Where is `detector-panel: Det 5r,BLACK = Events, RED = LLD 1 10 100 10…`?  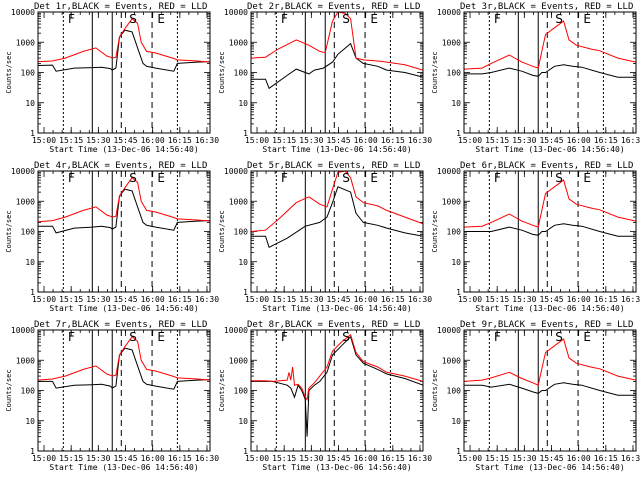
detector-panel: Det 5r,BLACK = Events, RED = LLD 1 10 100 10… is located at coordinates (325, 237).